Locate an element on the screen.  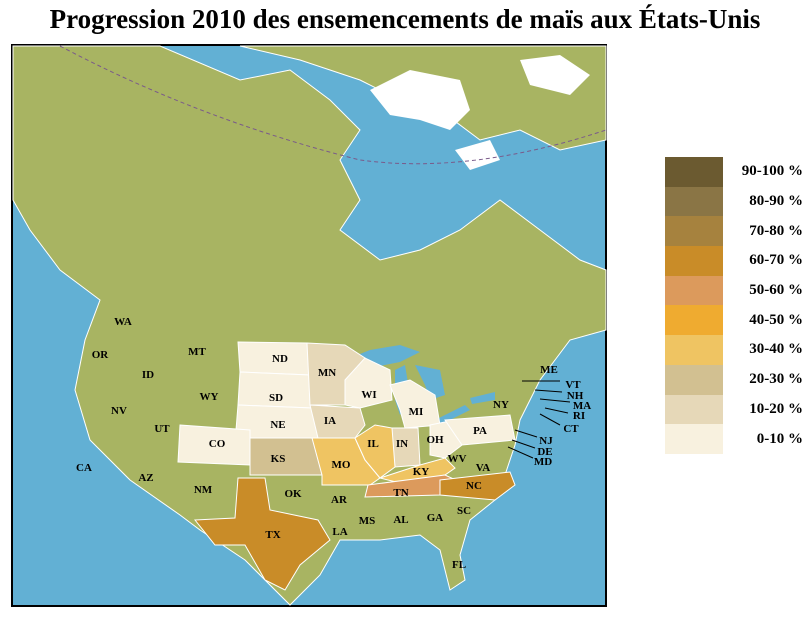
state-label-ia: IA is located at coordinates (330, 421).